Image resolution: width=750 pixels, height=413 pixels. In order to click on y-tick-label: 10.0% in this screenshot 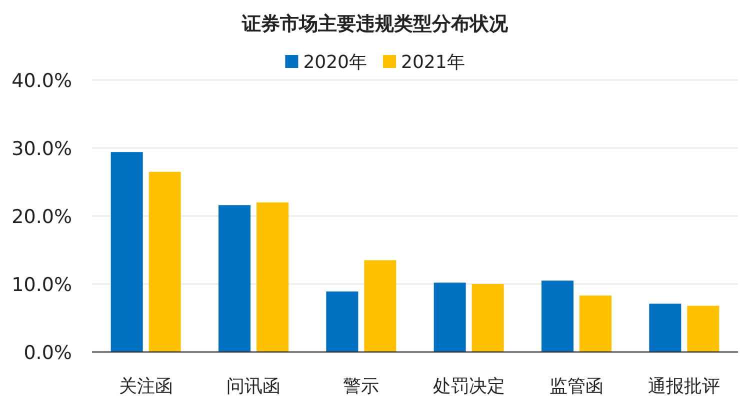, I will do `click(42, 285)`.